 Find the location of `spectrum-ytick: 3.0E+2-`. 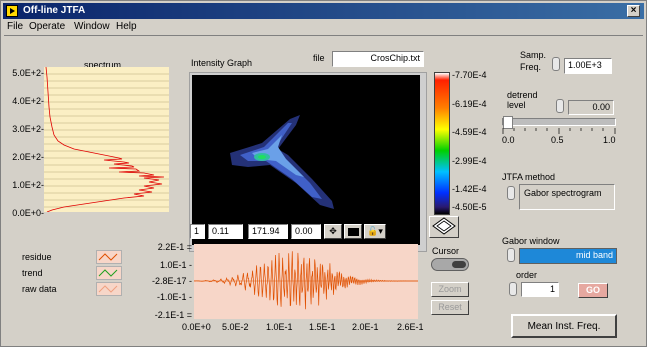

spectrum-ytick: 3.0E+2- is located at coordinates (24, 129).